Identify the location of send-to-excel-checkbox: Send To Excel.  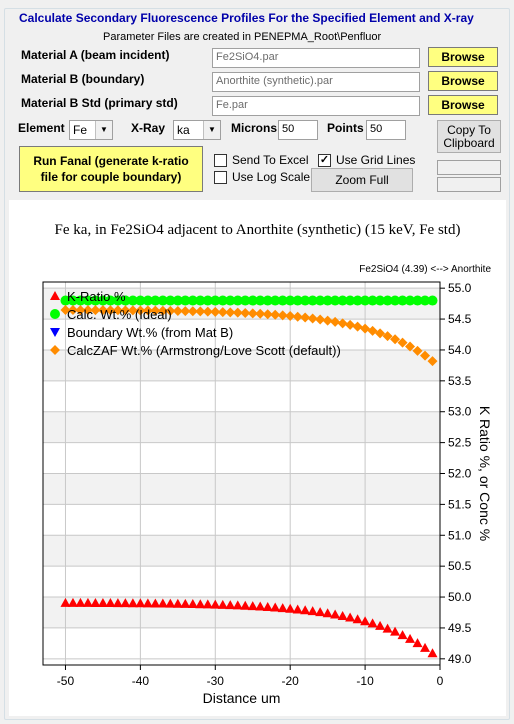
(261, 160).